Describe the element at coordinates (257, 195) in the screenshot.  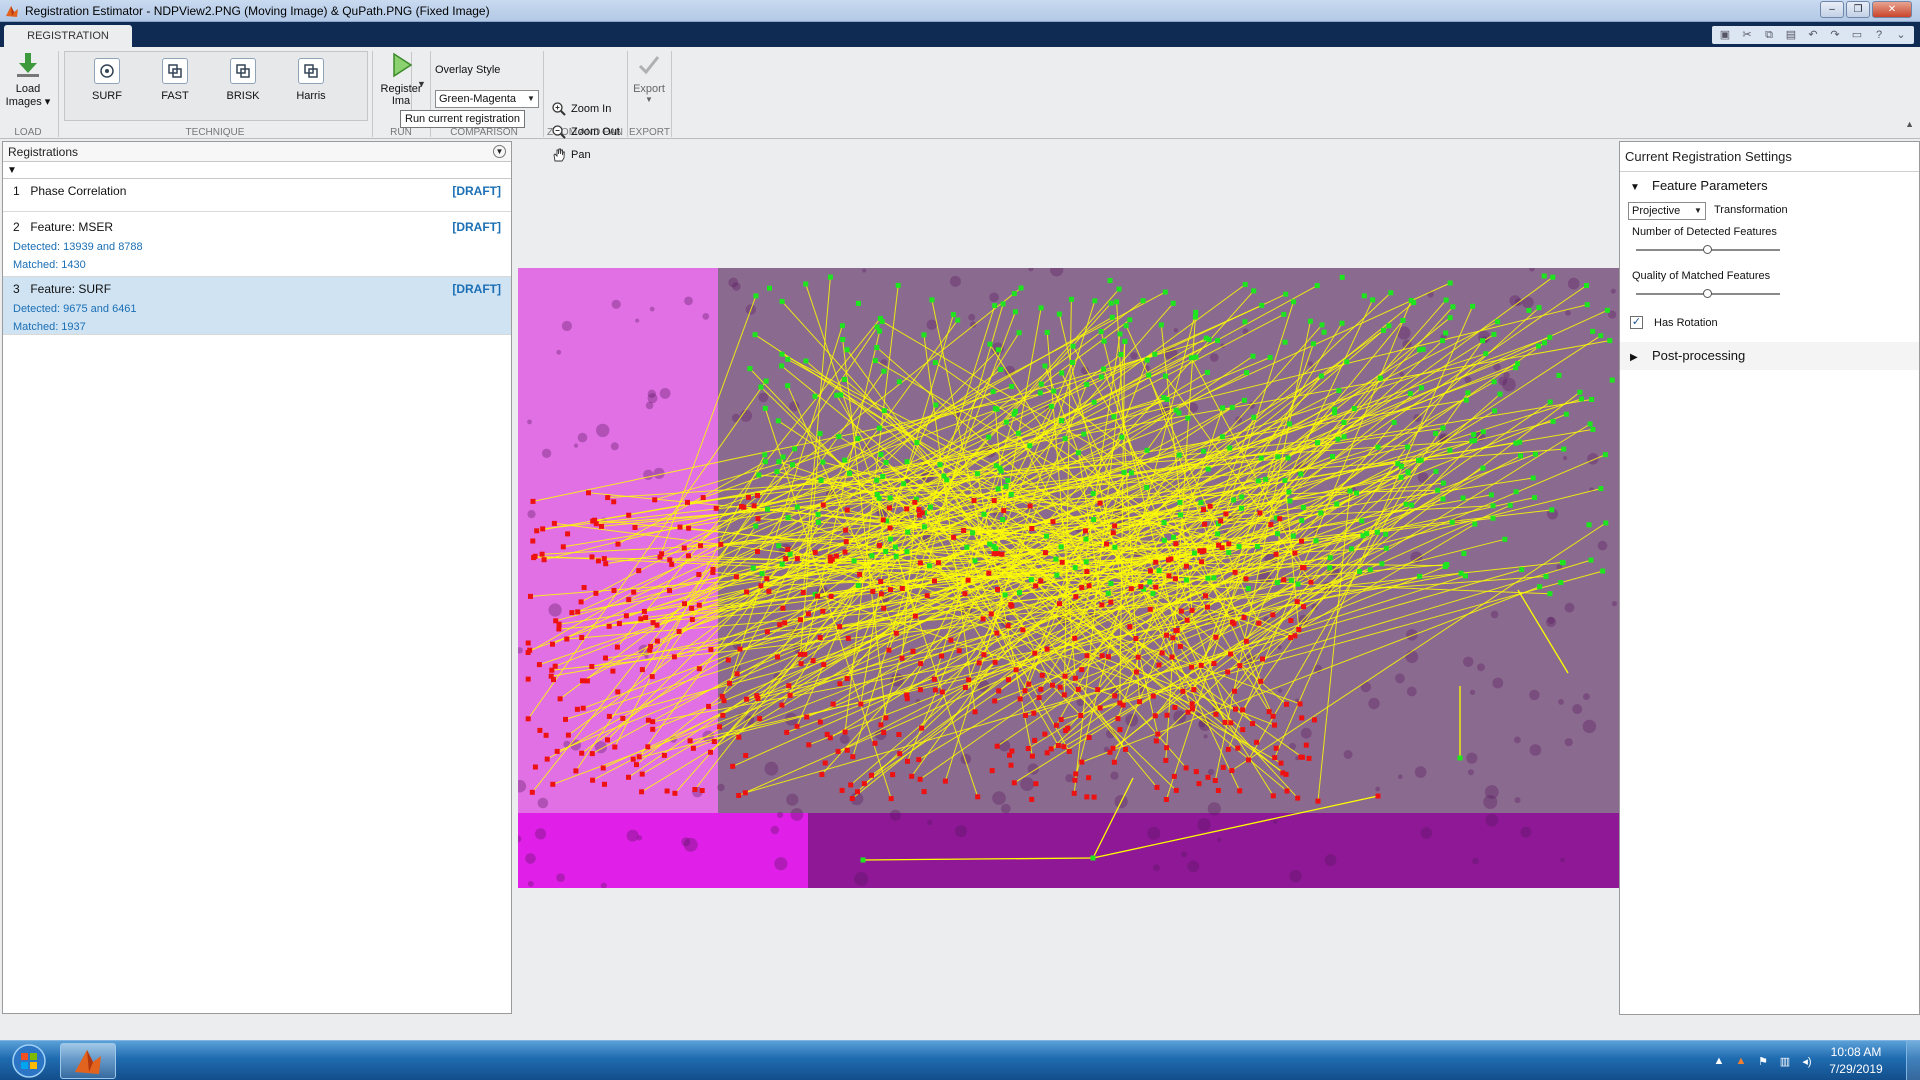
I see `registration-item: 1 Phase Correlation [DRAFT]` at that location.